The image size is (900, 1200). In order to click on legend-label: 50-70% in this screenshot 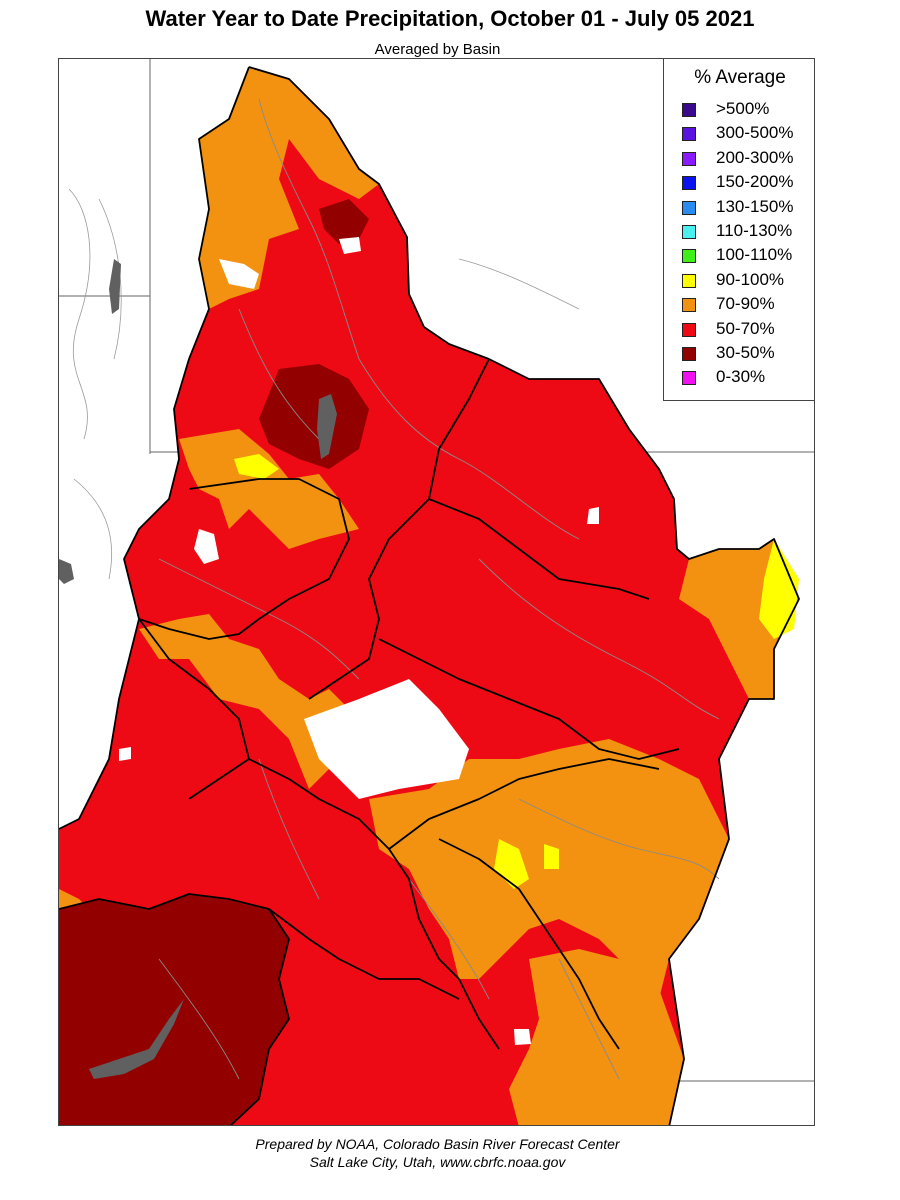, I will do `click(745, 328)`.